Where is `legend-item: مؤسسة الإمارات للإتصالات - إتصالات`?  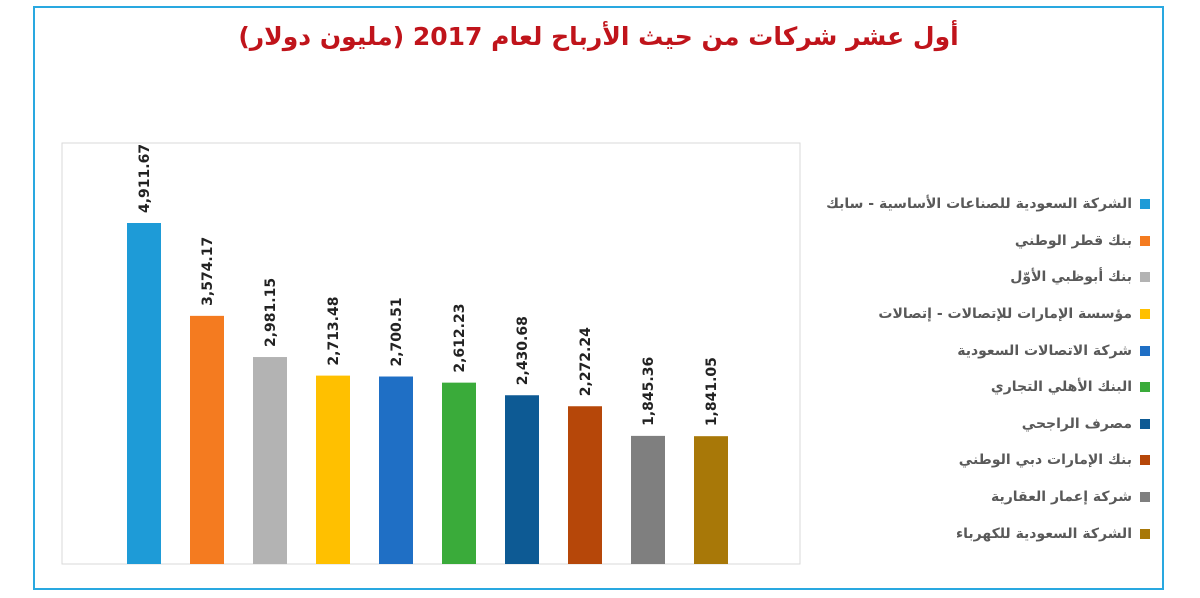 legend-item: مؤسسة الإمارات للإتصالات - إتصالات is located at coordinates (985, 314).